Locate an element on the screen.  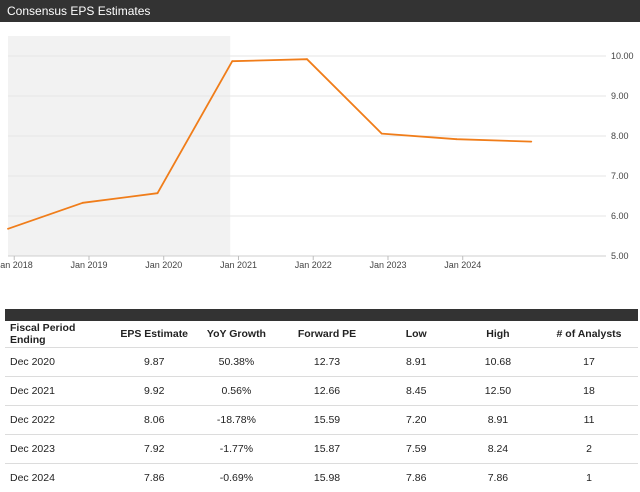
table-cell: 8.06 is located at coordinates (154, 420).